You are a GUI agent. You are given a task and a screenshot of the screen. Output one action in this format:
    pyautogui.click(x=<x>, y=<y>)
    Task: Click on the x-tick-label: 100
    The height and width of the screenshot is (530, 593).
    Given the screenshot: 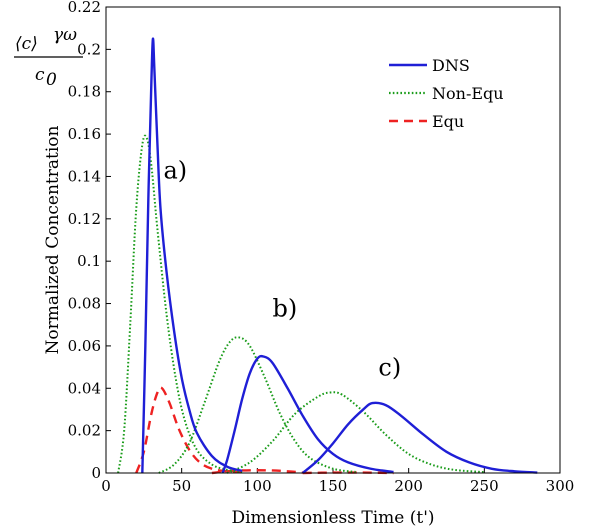 What is the action you would take?
    pyautogui.click(x=257, y=486)
    